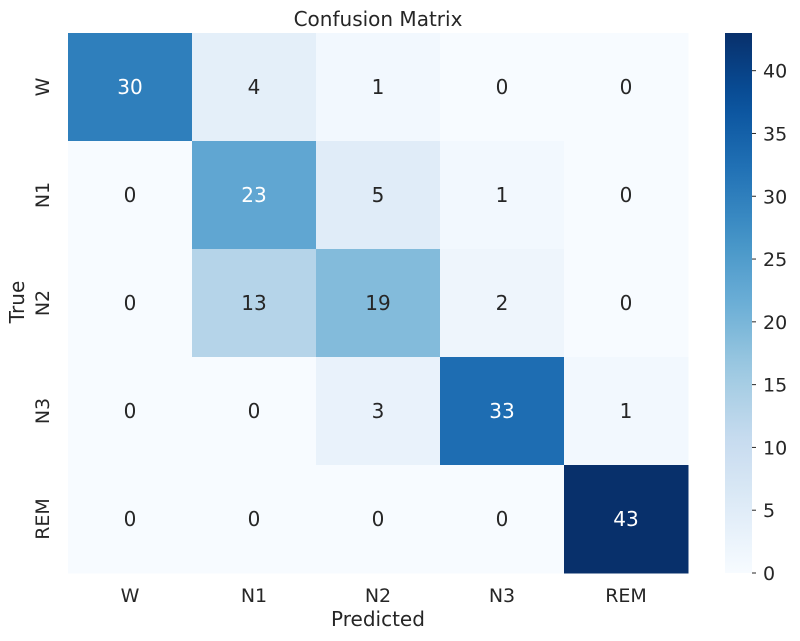  I want to click on cell-value-label: 5, so click(378, 195).